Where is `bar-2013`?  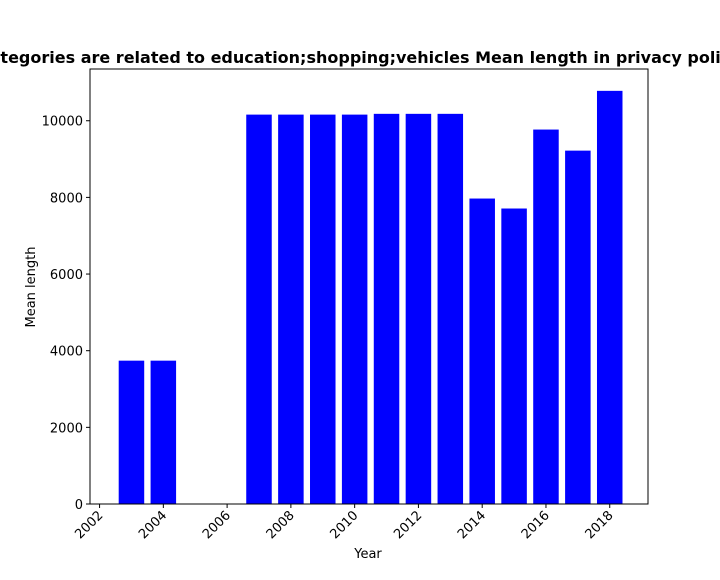
bar-2013 is located at coordinates (450, 308).